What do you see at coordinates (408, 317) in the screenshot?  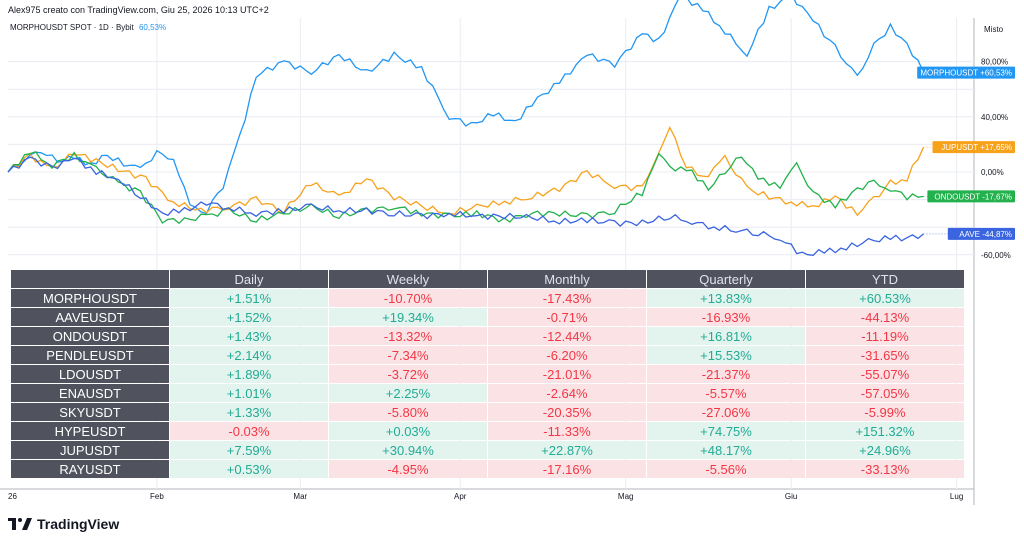 I see `table-value-cell: +19.34%` at bounding box center [408, 317].